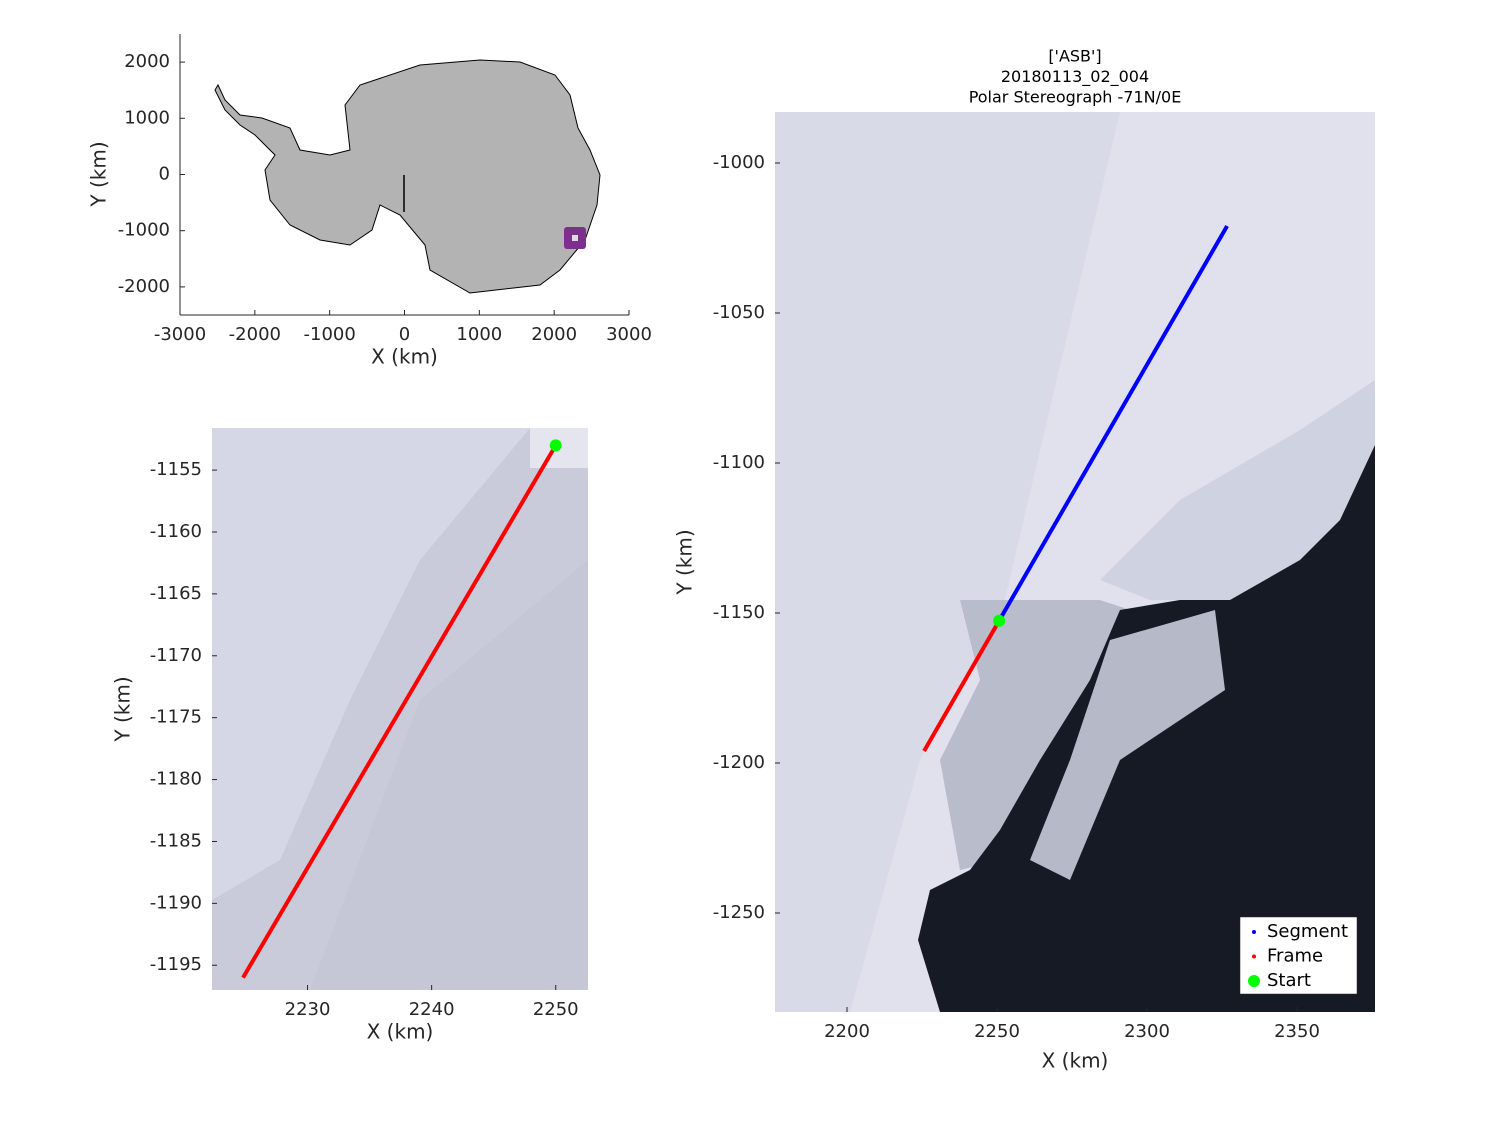 Image resolution: width=1500 pixels, height=1129 pixels. I want to click on x-tick-label: 0, so click(404, 334).